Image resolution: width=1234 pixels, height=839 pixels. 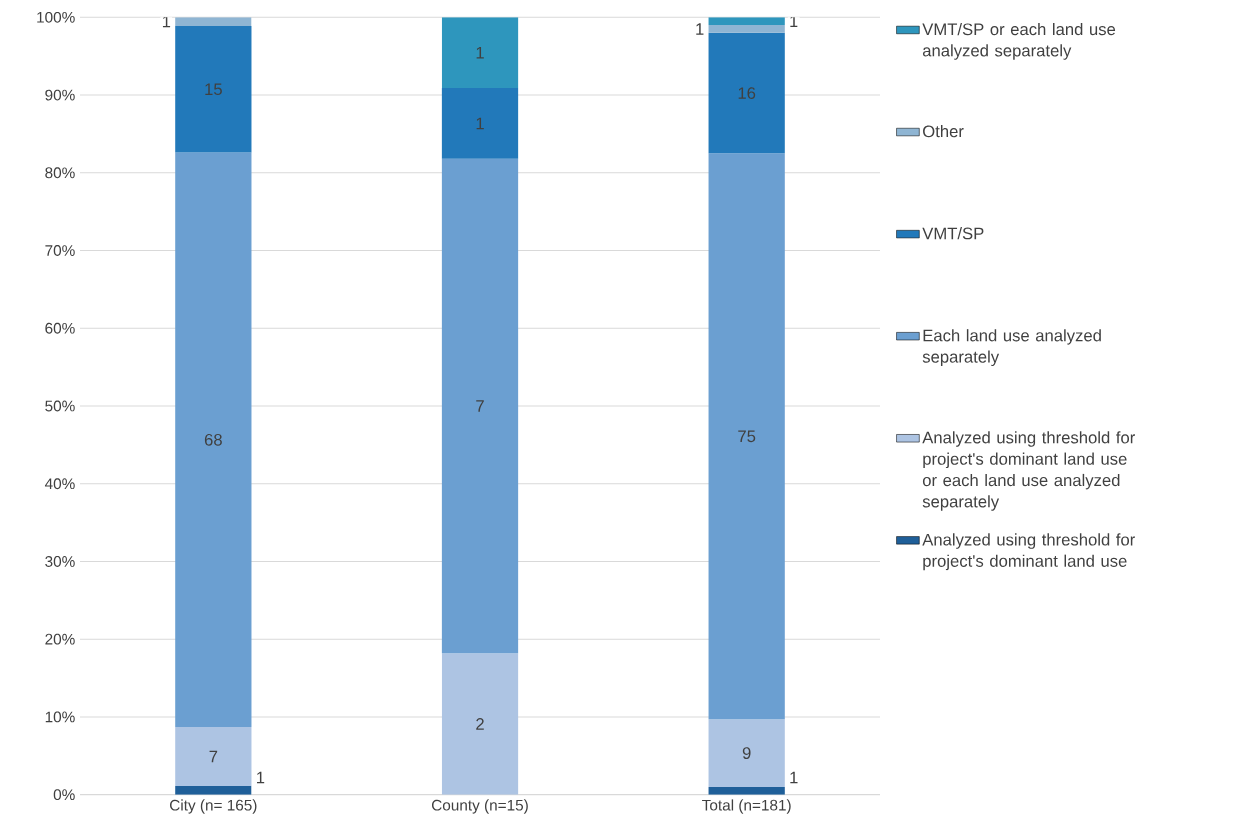 I want to click on annotation: 9, so click(x=746, y=753).